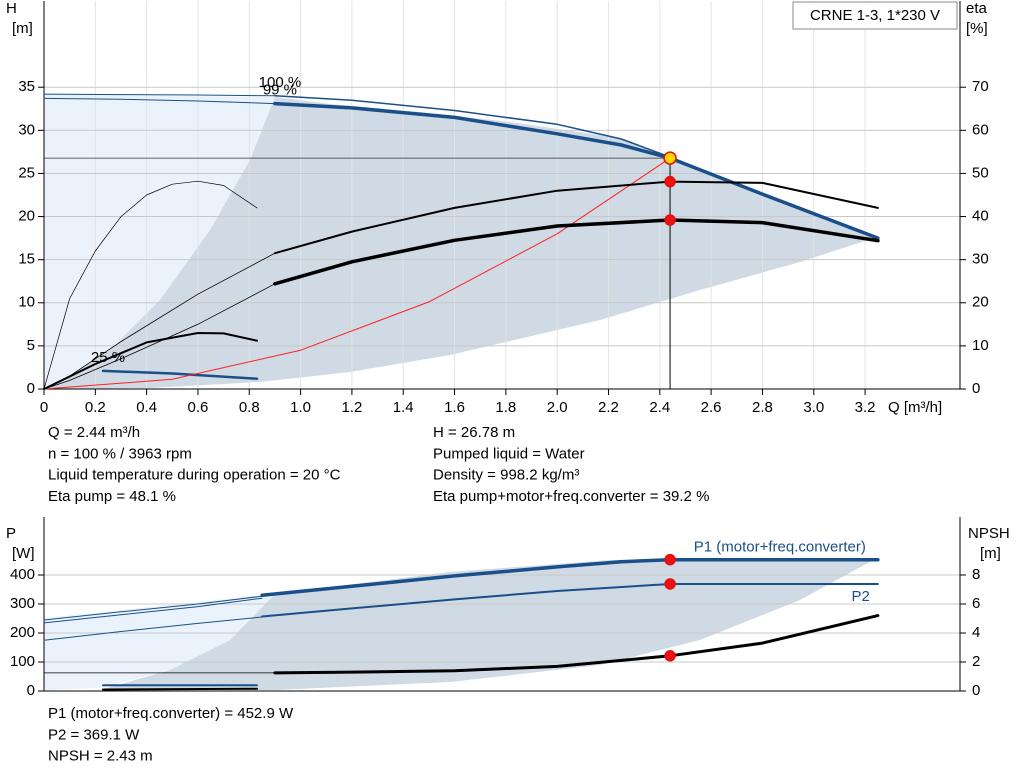 The height and width of the screenshot is (781, 1024). I want to click on x-tick-label: 0, so click(44, 407).